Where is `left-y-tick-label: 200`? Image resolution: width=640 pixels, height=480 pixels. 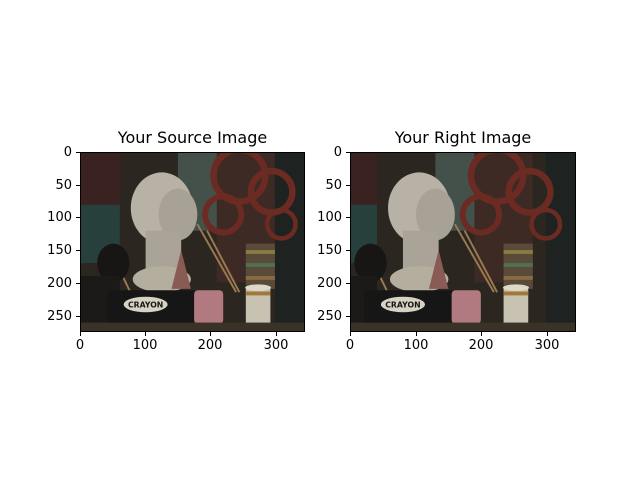
left-y-tick-label: 200 is located at coordinates (59, 283).